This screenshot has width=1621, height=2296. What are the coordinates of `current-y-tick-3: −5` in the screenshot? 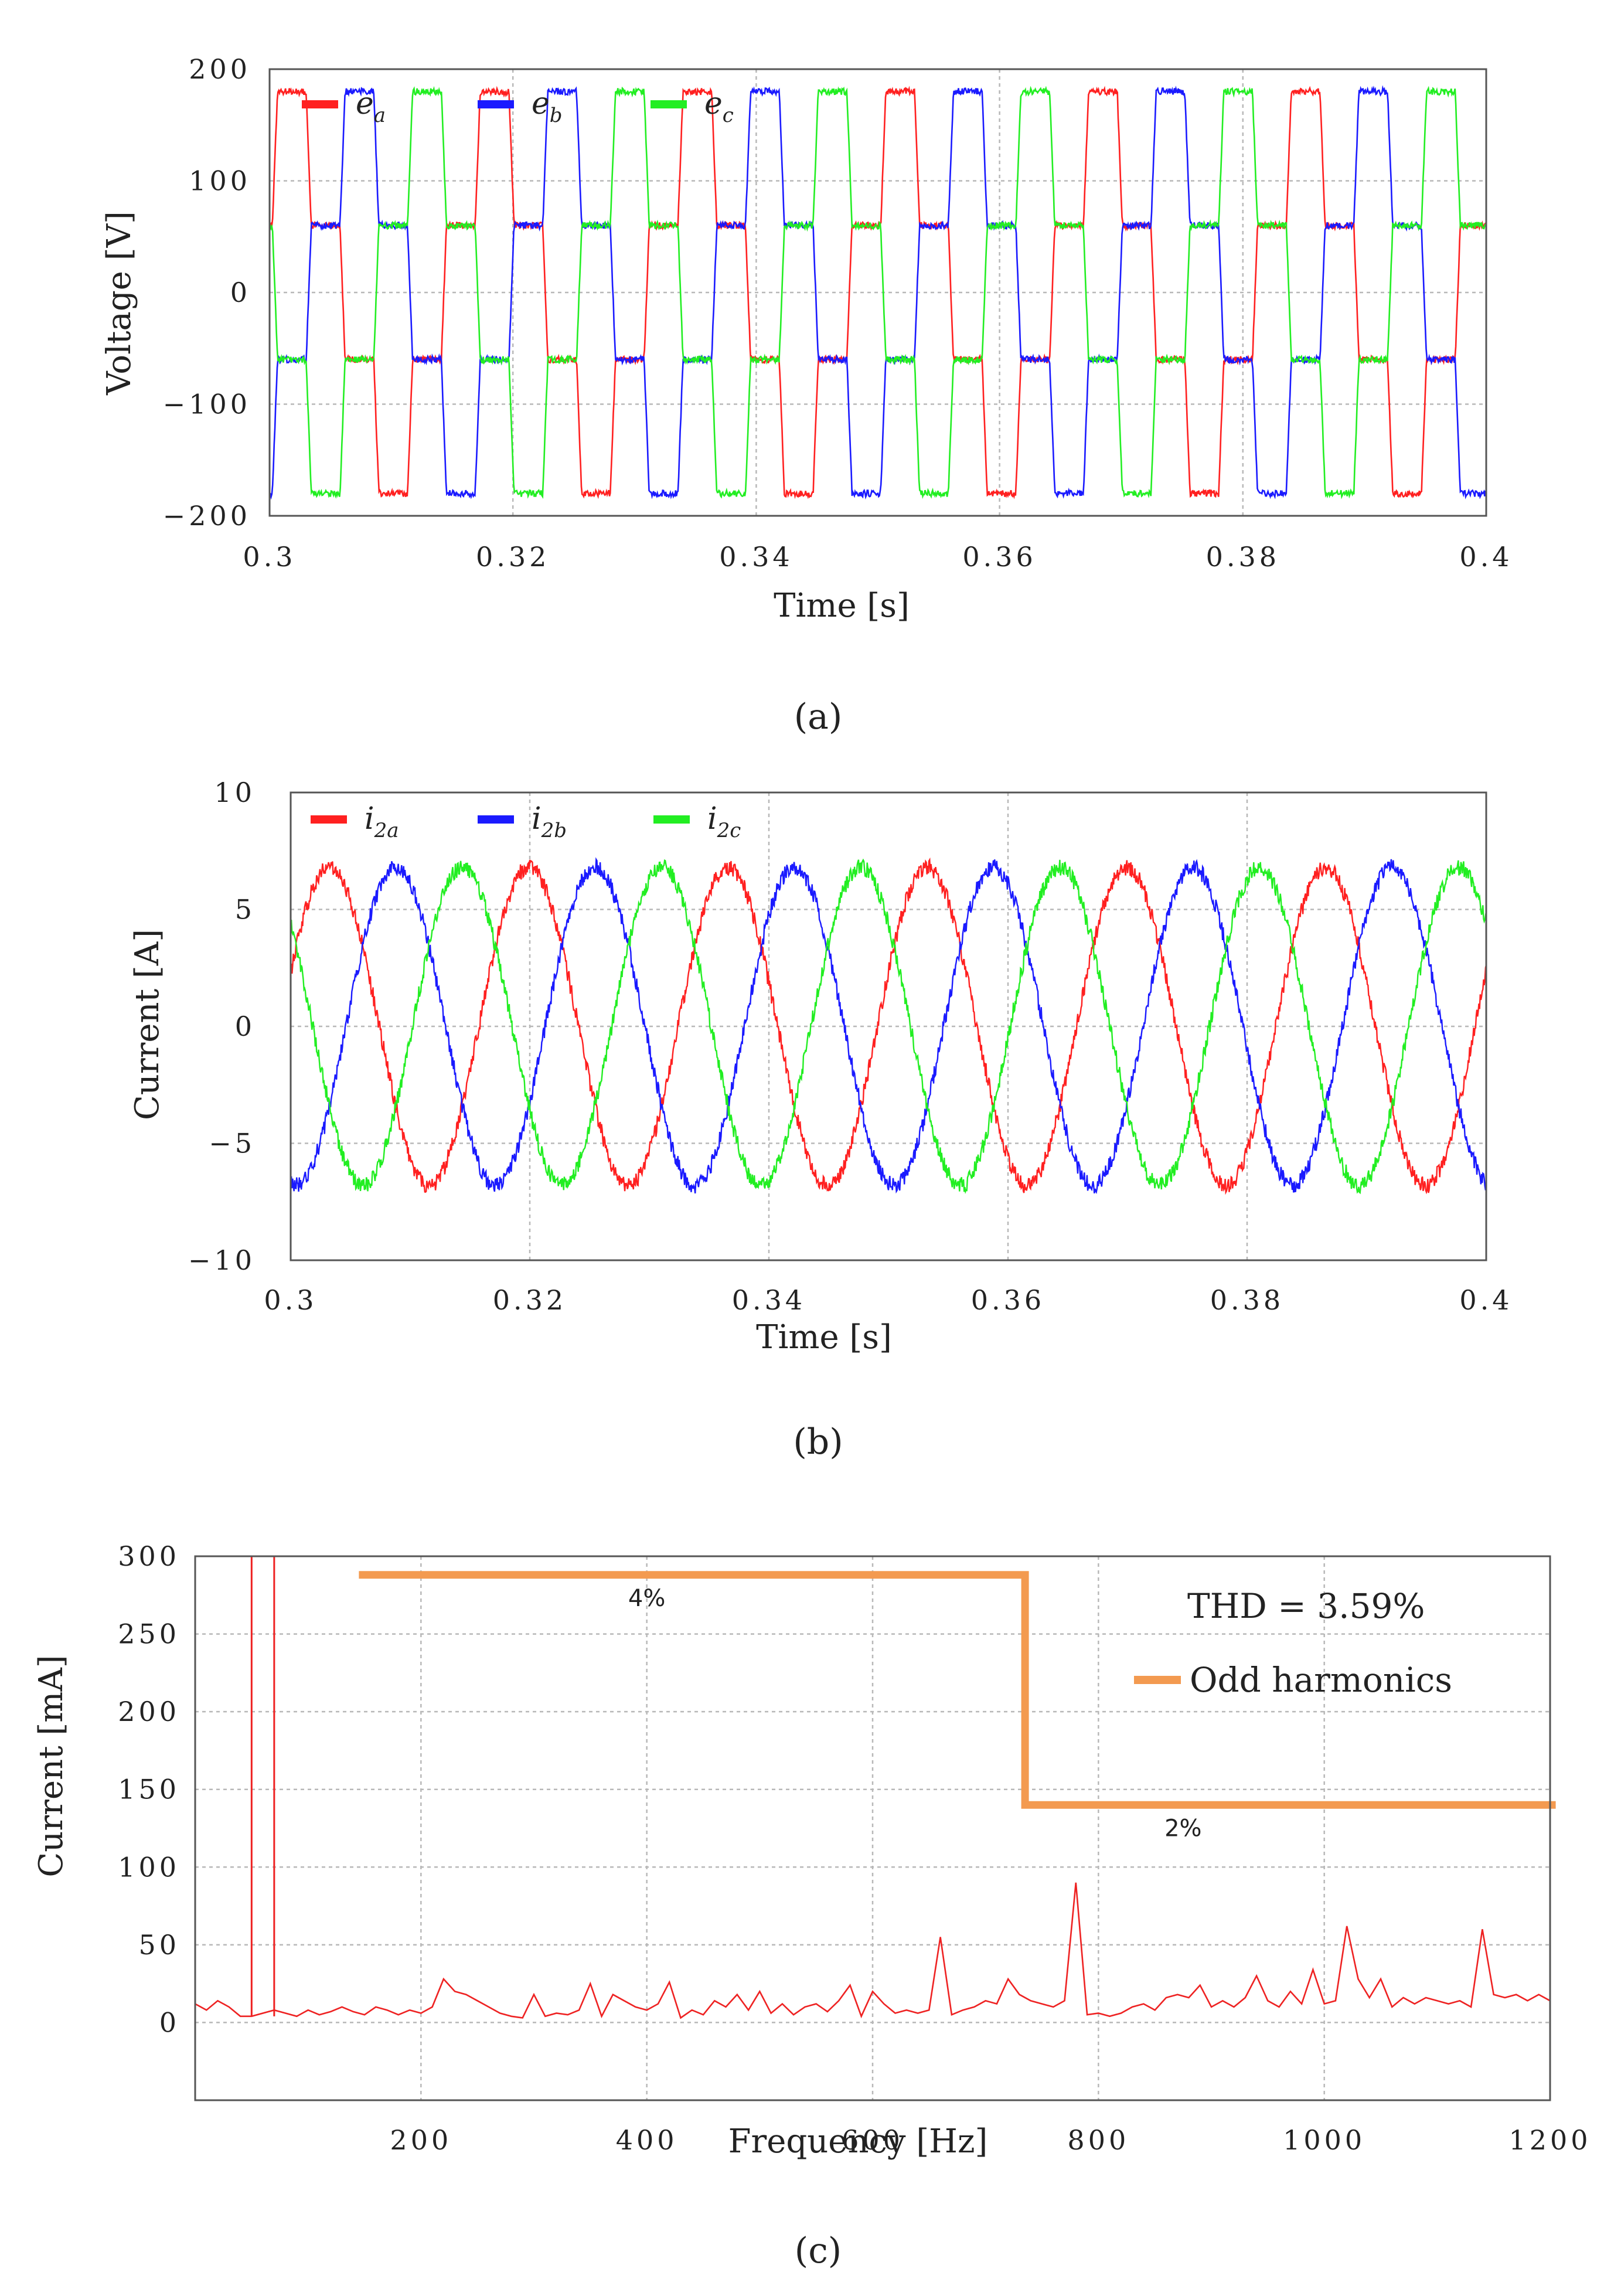 It's located at (232, 1143).